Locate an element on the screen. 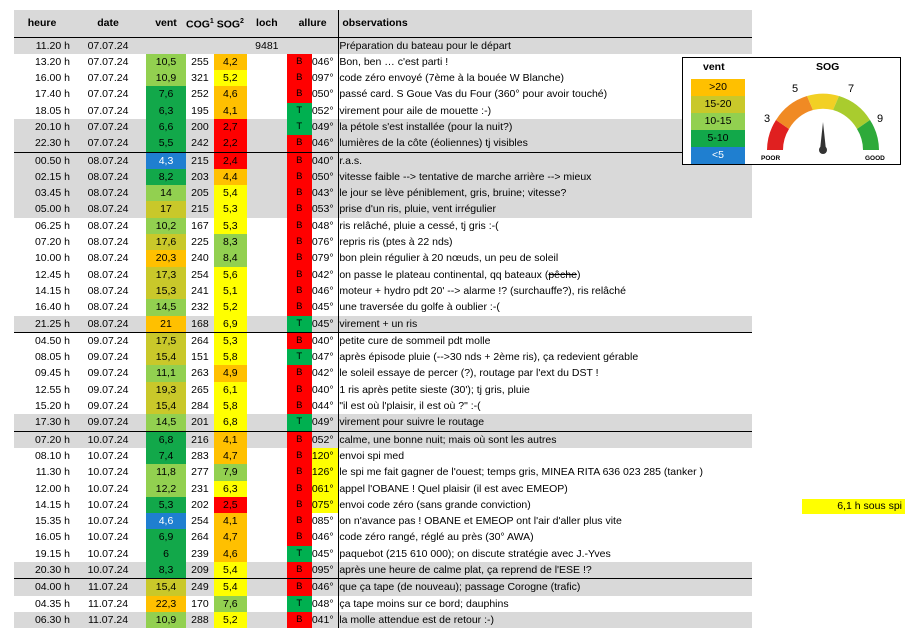  cell-sog: 4,6 is located at coordinates (230, 553).